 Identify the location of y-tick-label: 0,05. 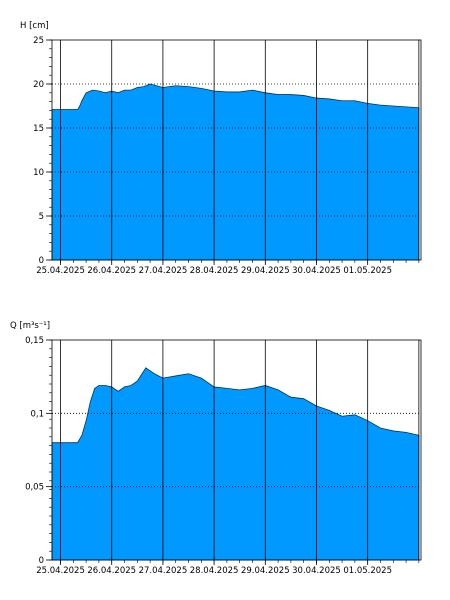
(34, 488).